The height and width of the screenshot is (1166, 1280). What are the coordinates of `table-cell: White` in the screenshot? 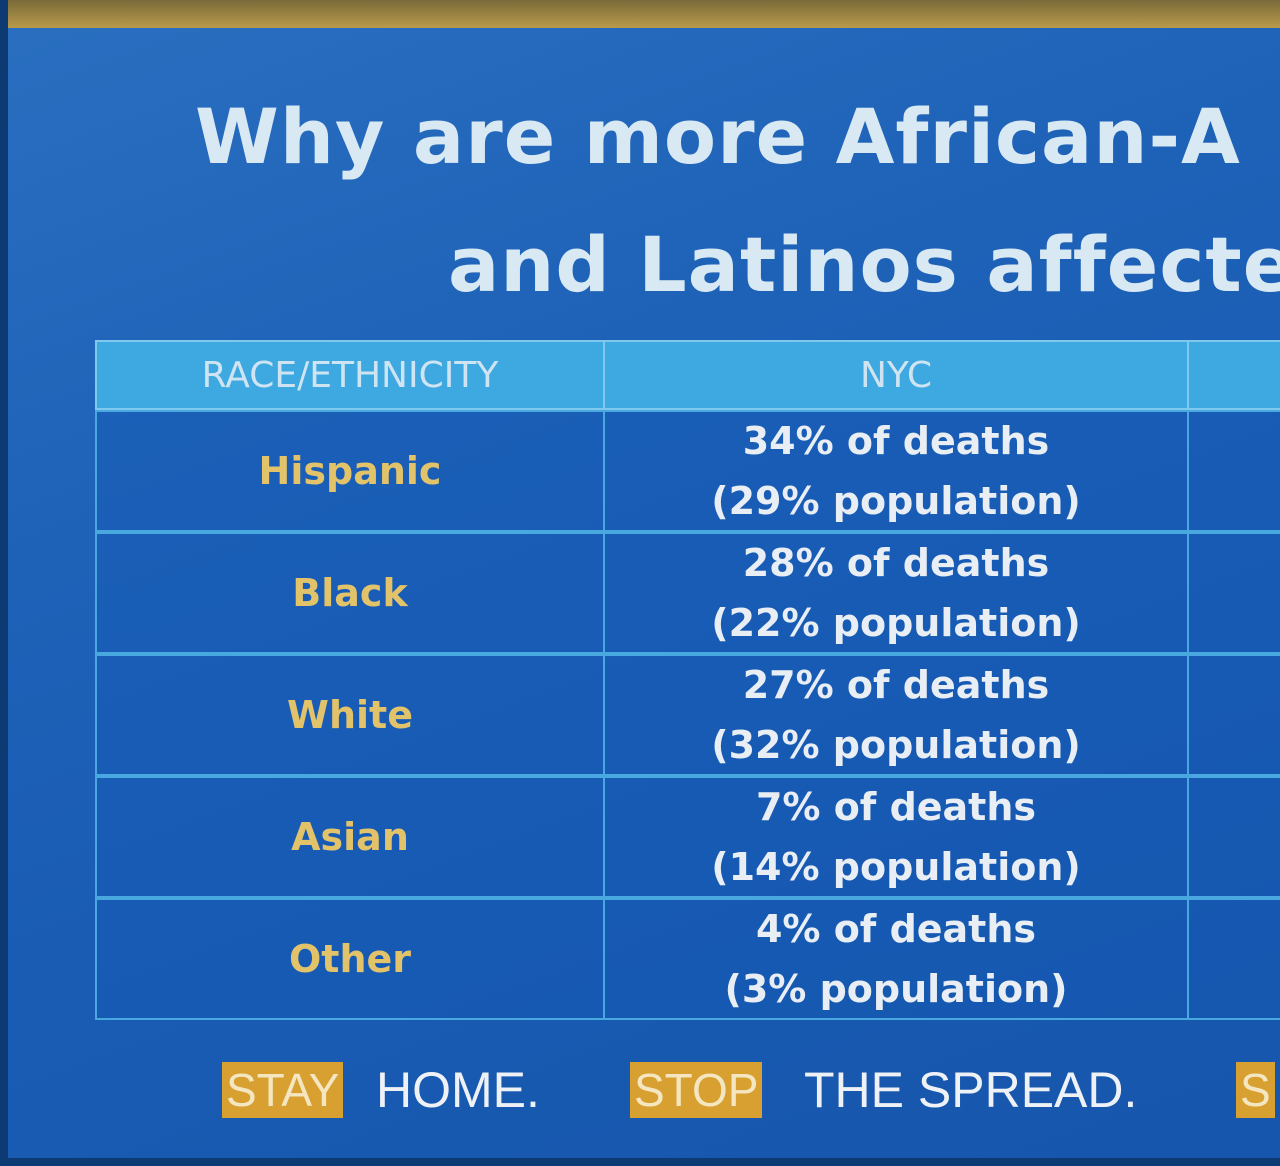 It's located at (350, 715).